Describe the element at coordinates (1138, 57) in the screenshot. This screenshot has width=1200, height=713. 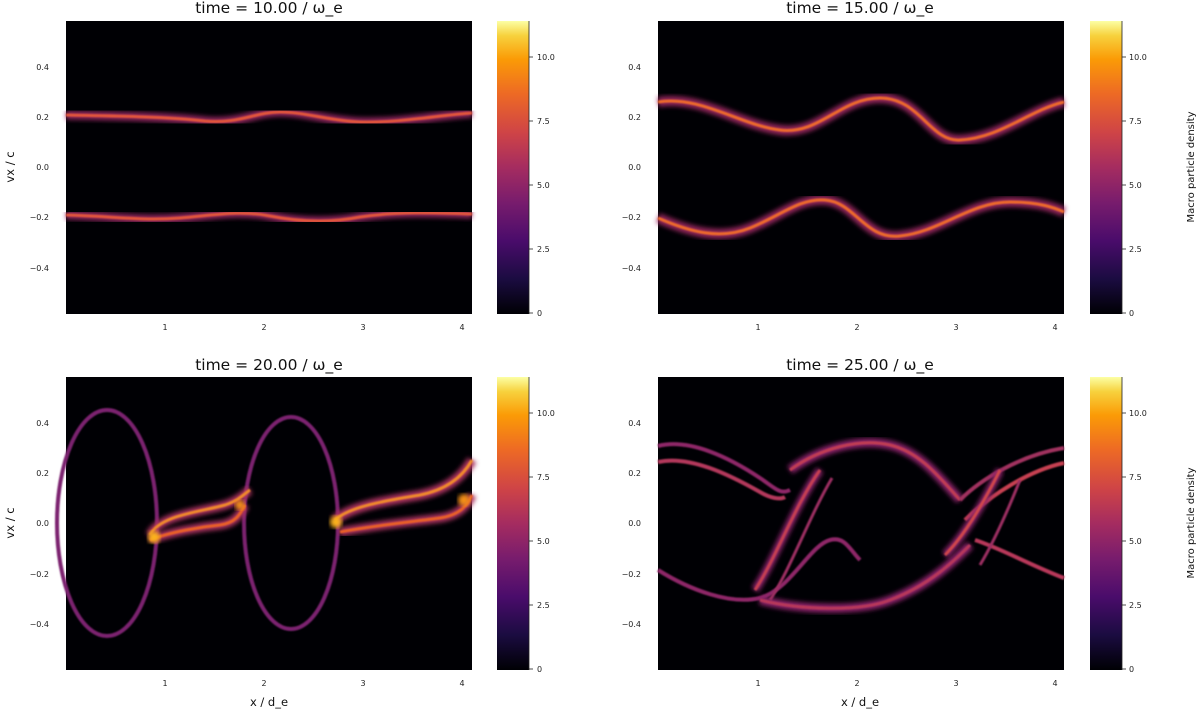
I see `panel-2-cbtick-0: 10.0` at that location.